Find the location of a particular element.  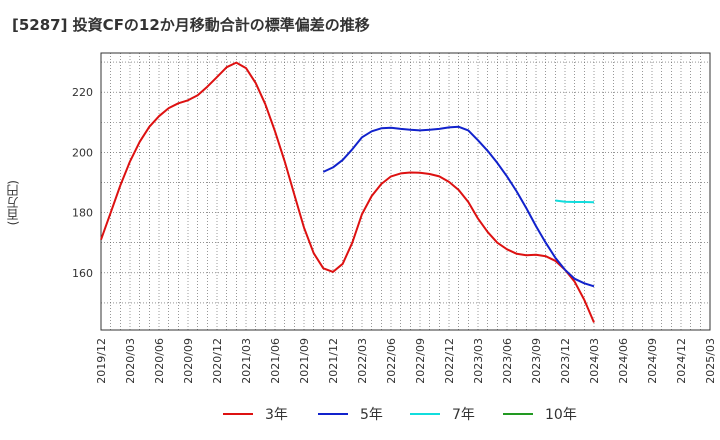

x-tick-label: 2022/12 is located at coordinates (449, 361).